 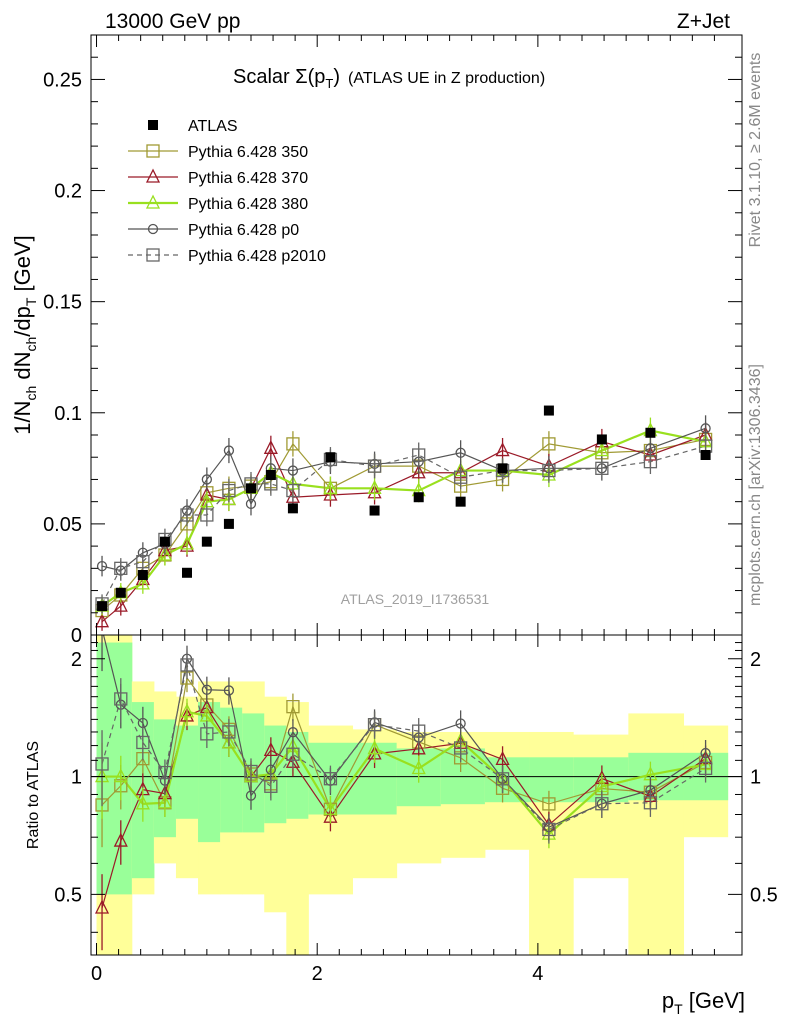 What do you see at coordinates (62, 80) in the screenshot?
I see `y-tick-label: 0.25` at bounding box center [62, 80].